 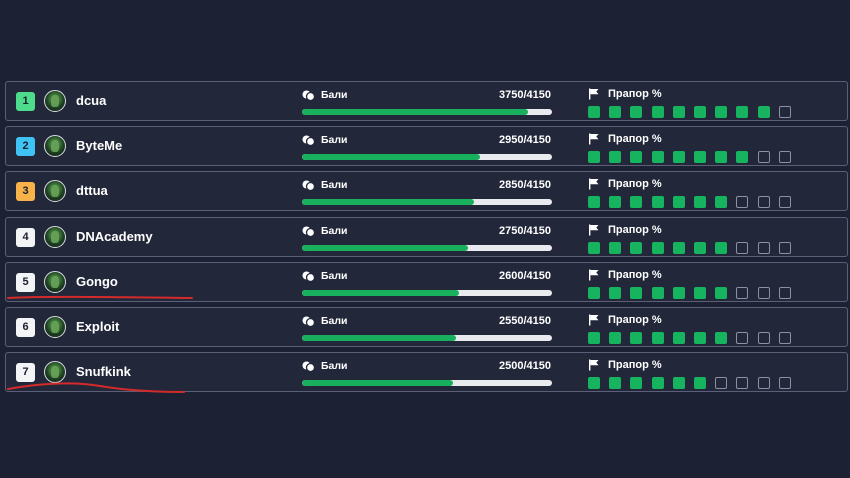 I want to click on rank-badge: 3, so click(x=25, y=192).